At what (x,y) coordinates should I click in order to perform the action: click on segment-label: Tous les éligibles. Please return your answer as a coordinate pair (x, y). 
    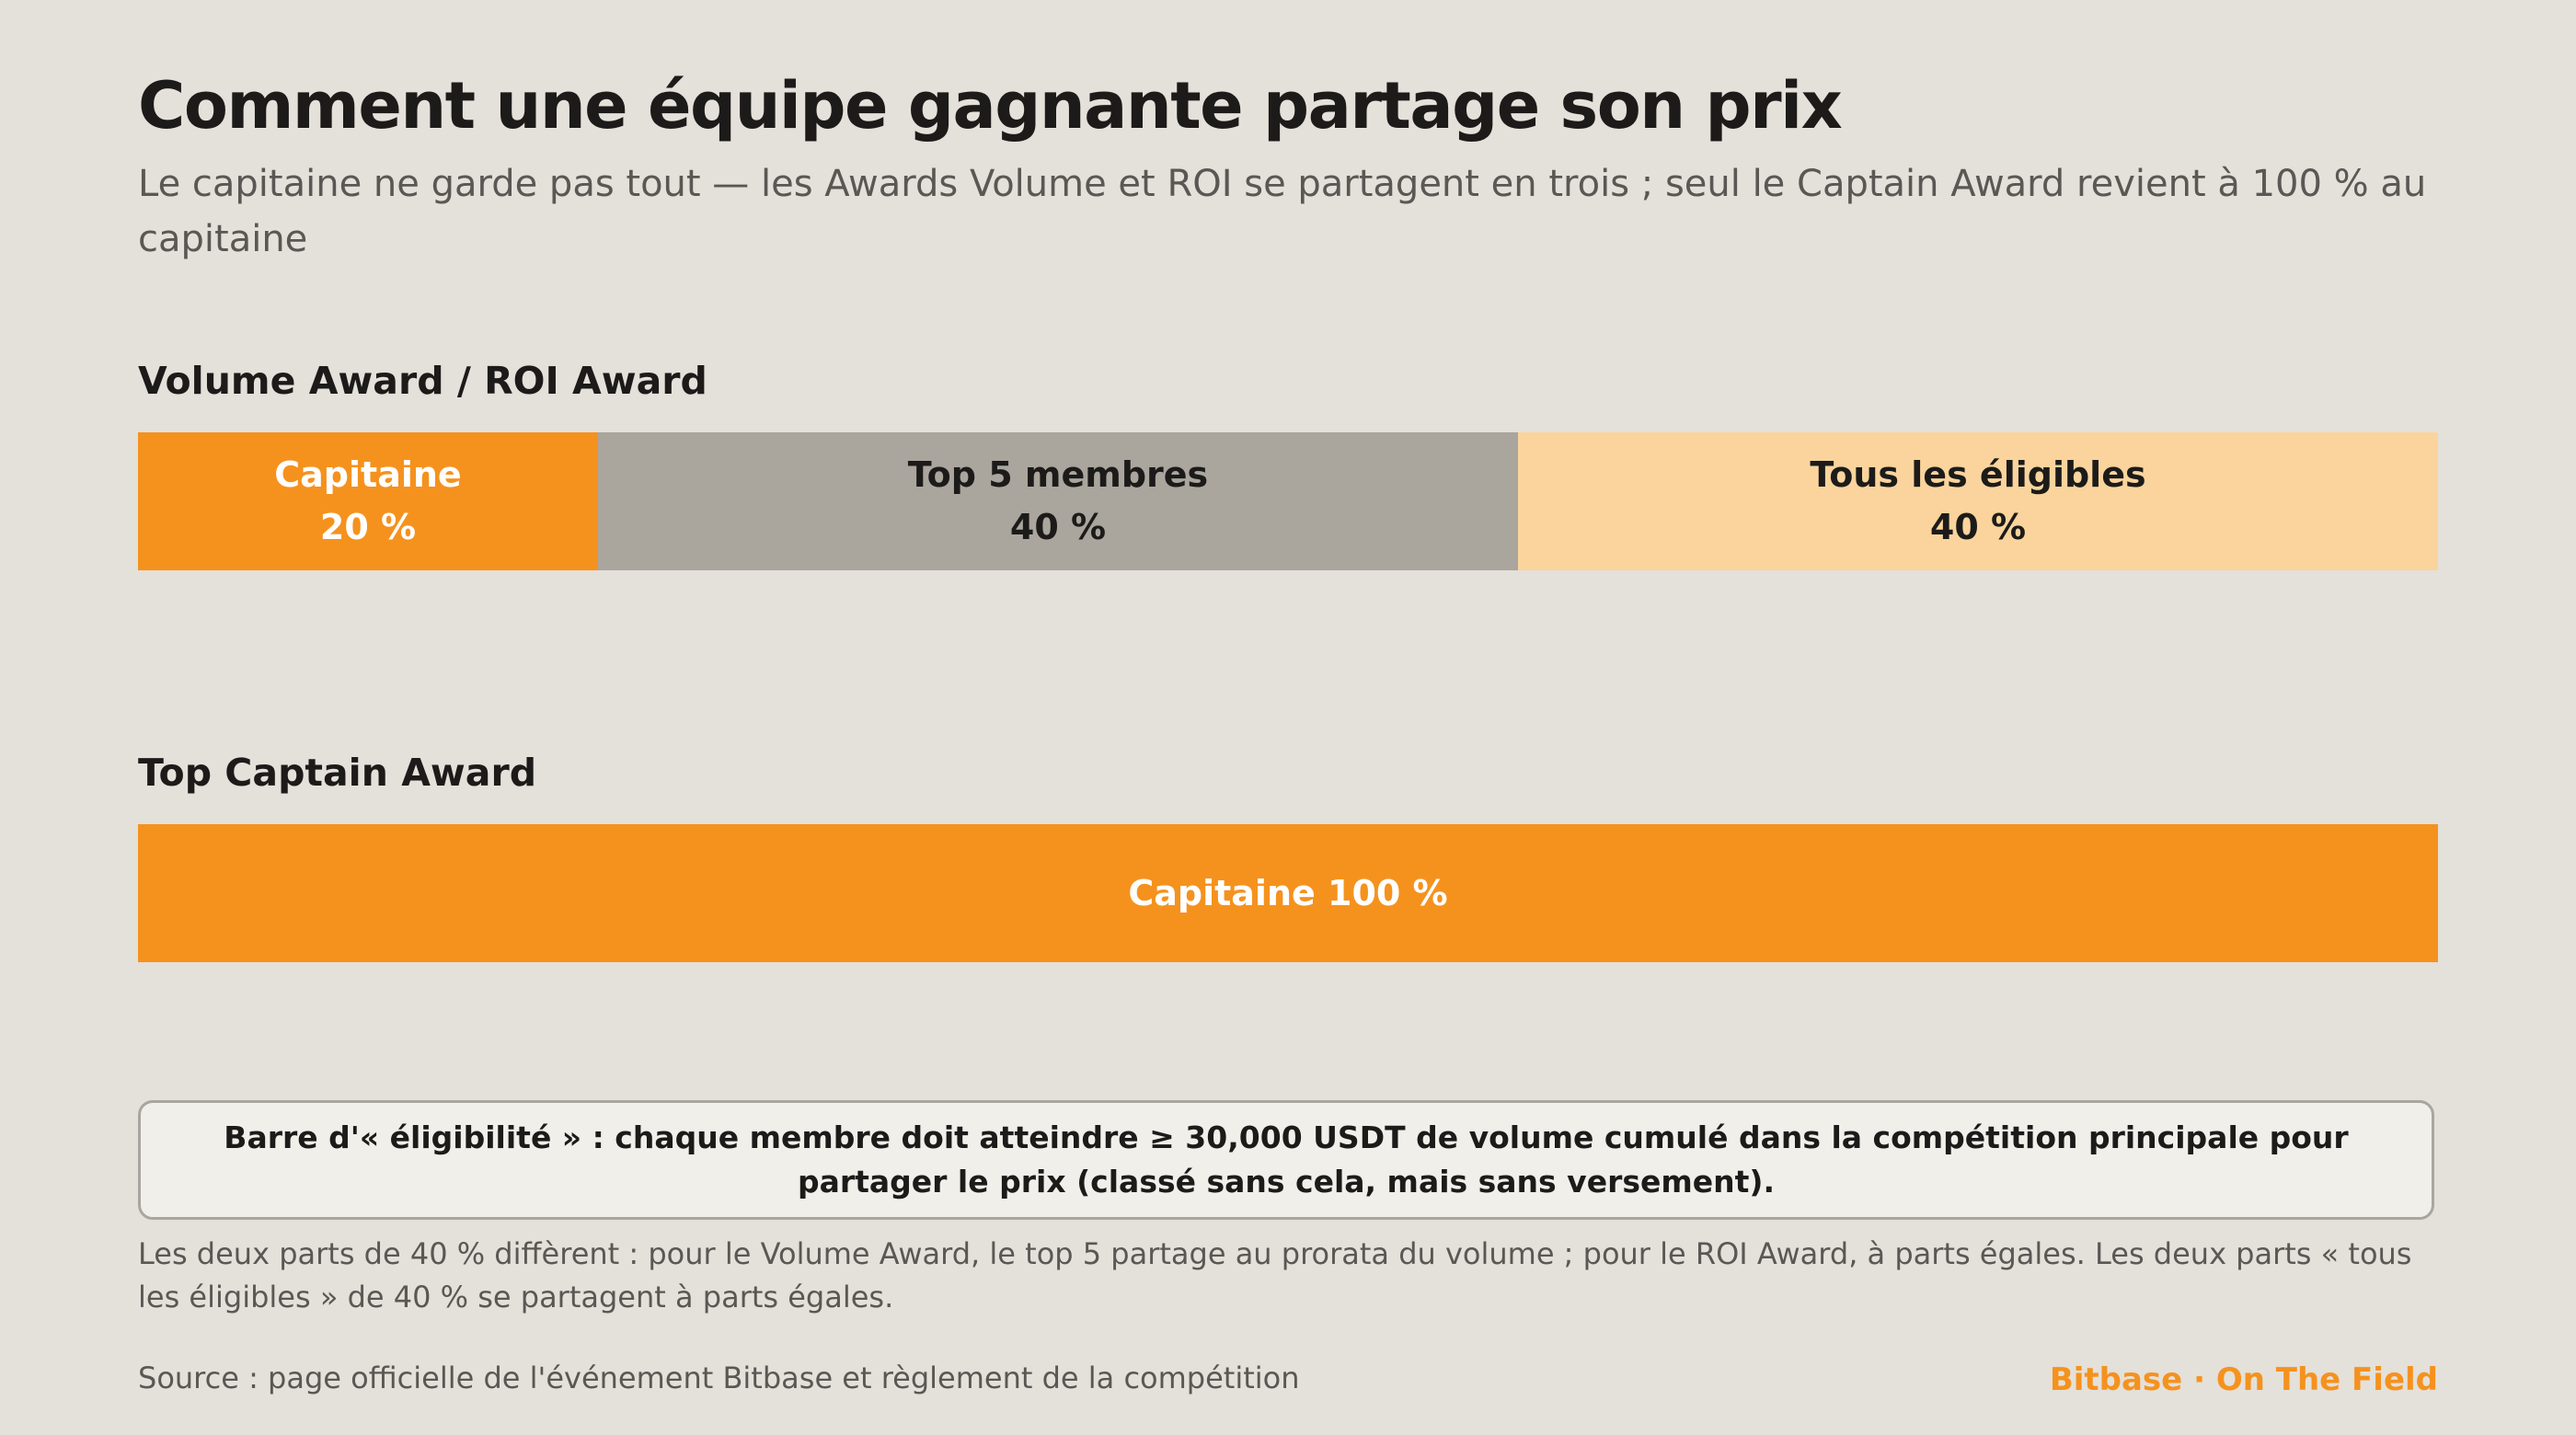
    Looking at the image, I should click on (1978, 474).